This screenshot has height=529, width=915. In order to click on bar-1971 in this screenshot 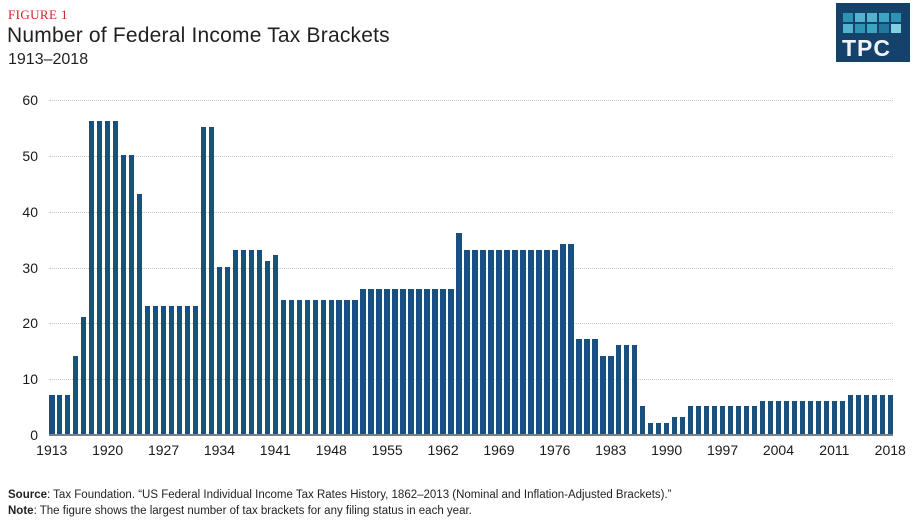, I will do `click(515, 341)`.